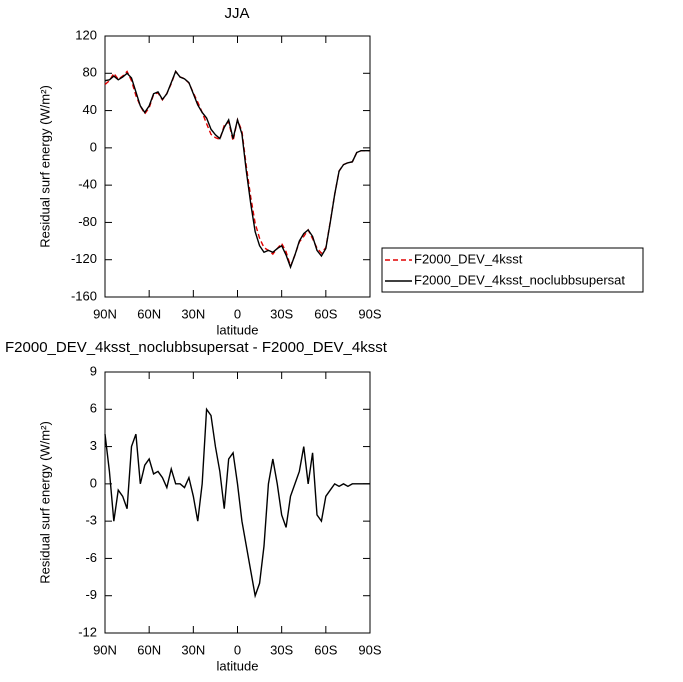  I want to click on y-tick-label: -160, so click(84, 295).